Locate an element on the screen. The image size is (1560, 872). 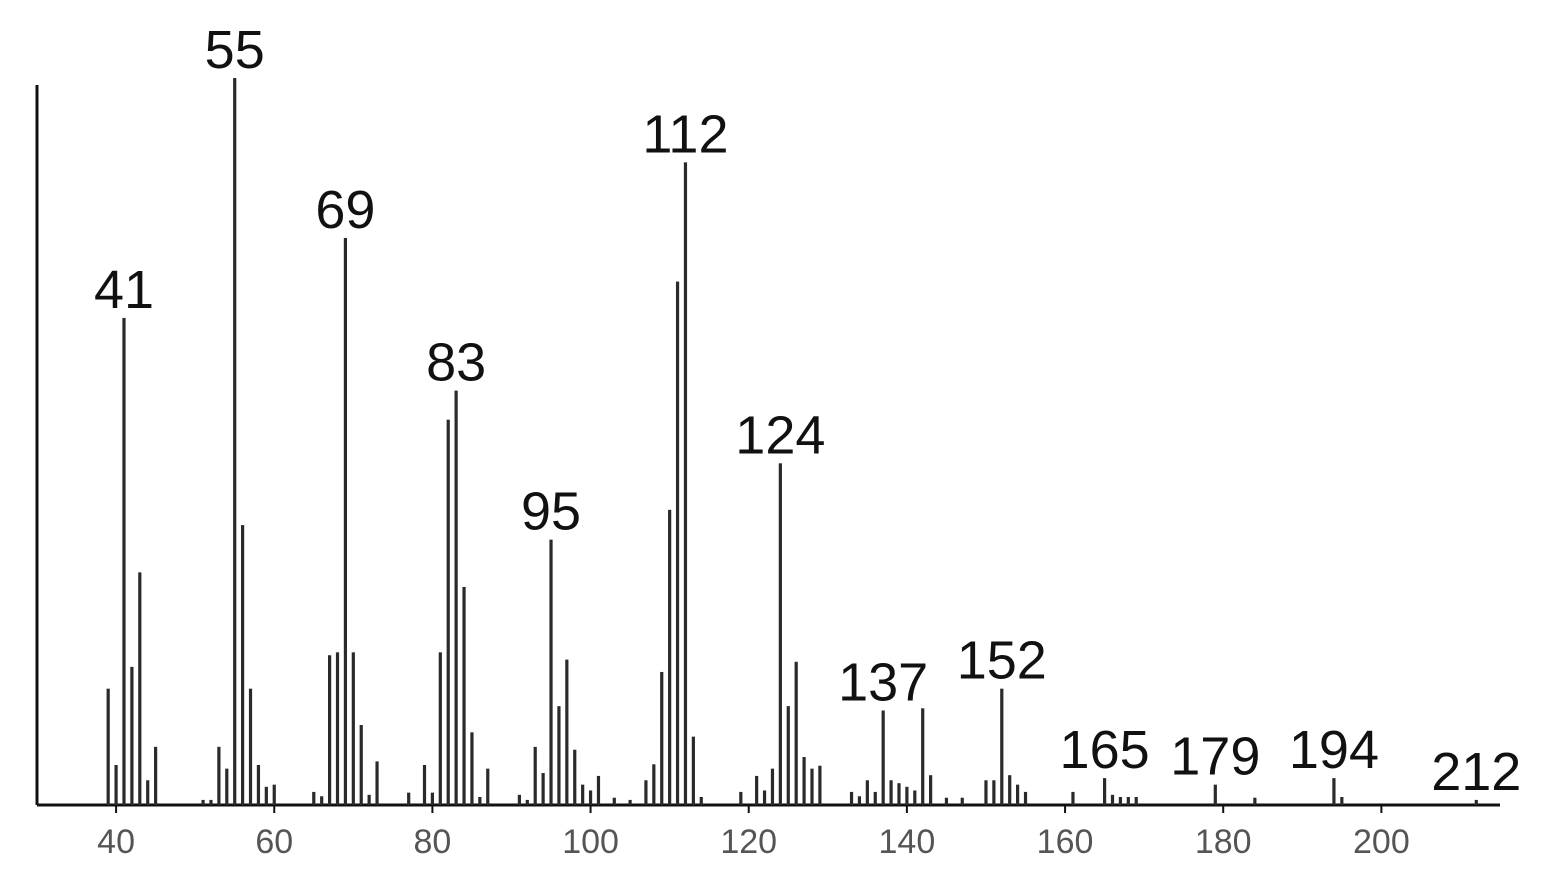
peak-label: 124 is located at coordinates (780, 435).